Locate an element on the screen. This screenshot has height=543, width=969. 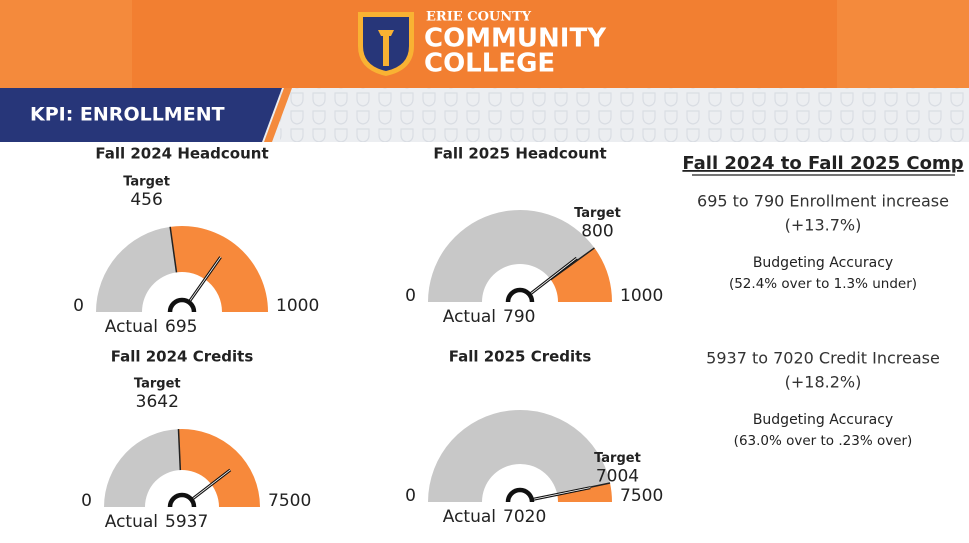
target-value: 800 is located at coordinates (597, 232).